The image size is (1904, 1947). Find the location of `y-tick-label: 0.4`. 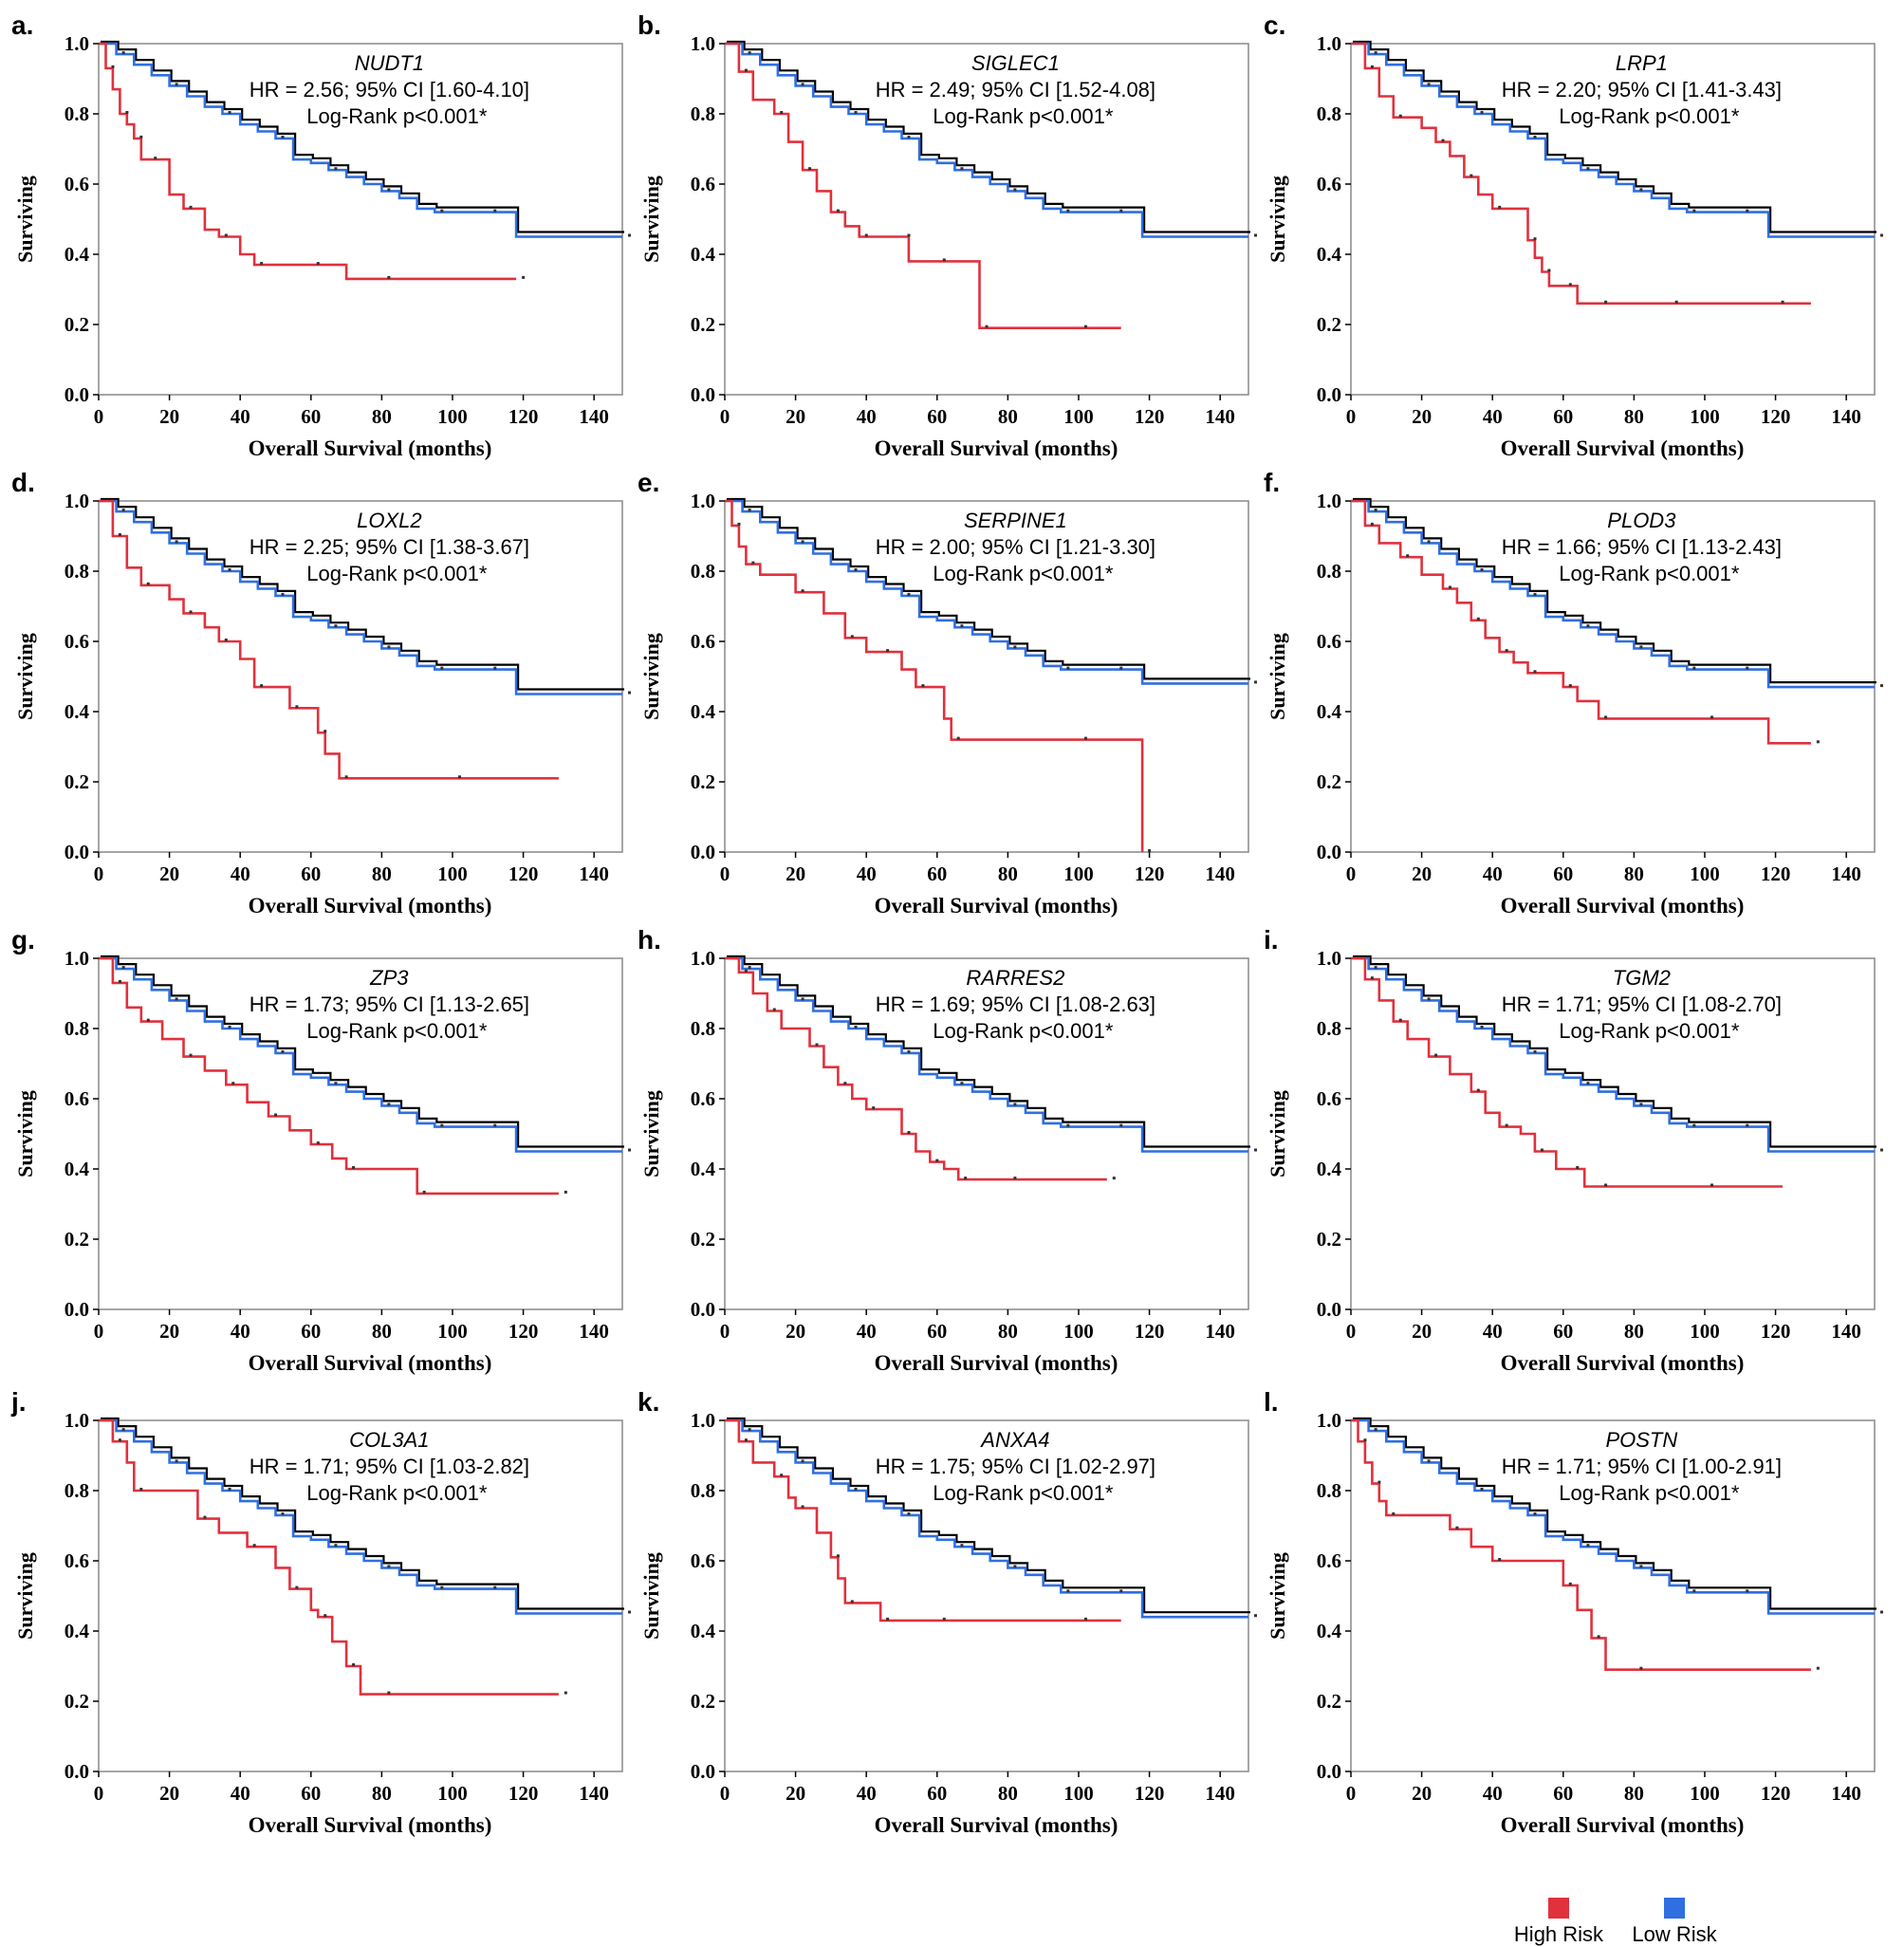

y-tick-label: 0.4 is located at coordinates (703, 711).